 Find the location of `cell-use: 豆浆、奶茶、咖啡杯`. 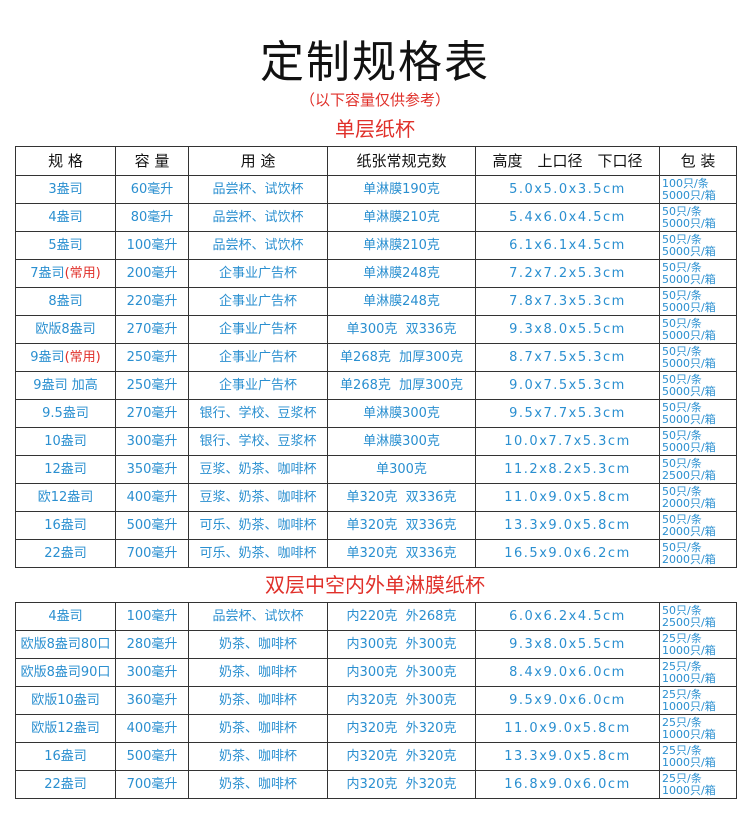

cell-use: 豆浆、奶茶、咖啡杯 is located at coordinates (258, 469).